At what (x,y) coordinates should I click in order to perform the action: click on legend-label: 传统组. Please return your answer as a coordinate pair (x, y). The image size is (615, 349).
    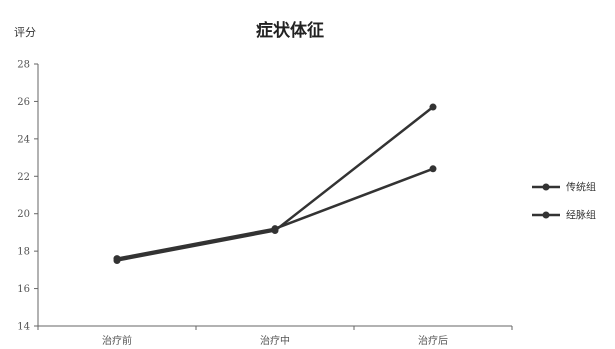
    Looking at the image, I should click on (581, 187).